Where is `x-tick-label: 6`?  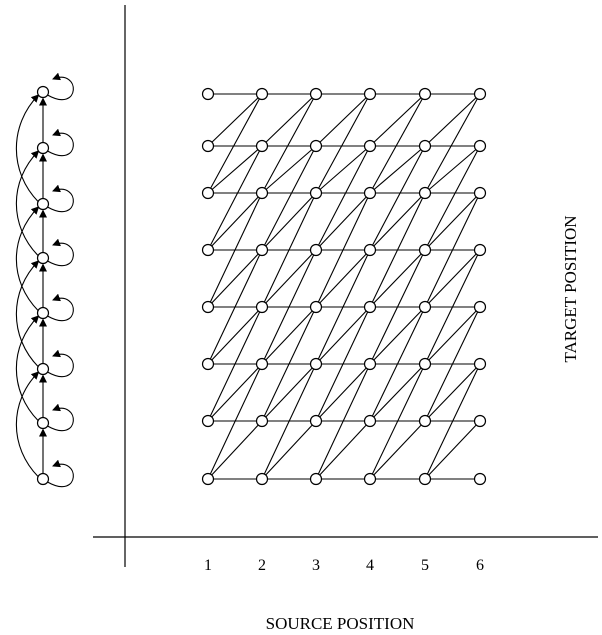 x-tick-label: 6 is located at coordinates (480, 565).